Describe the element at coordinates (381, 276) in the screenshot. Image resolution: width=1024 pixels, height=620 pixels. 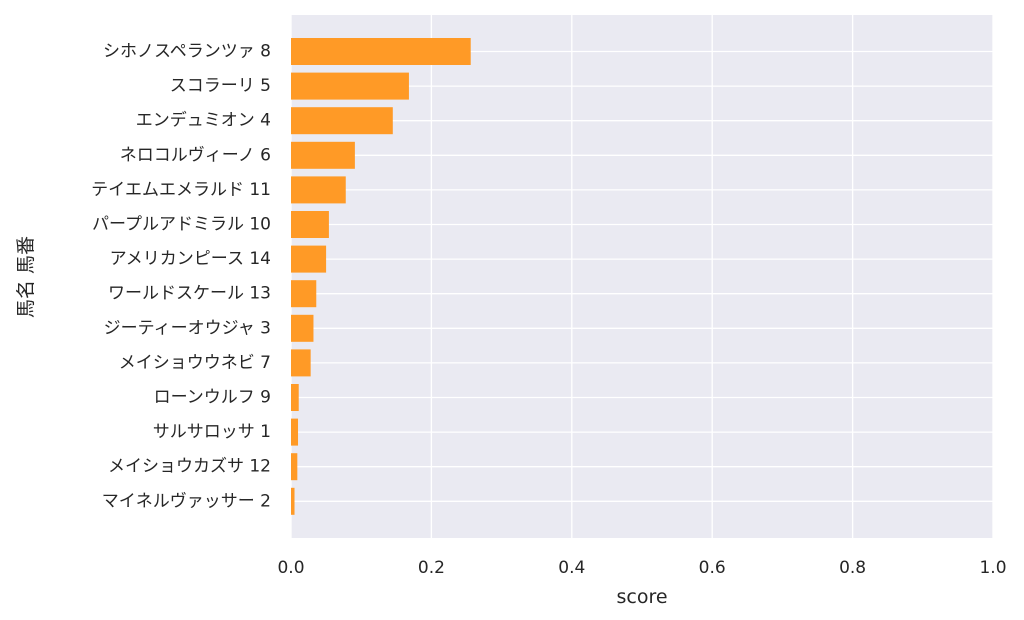
I see `bars` at that location.